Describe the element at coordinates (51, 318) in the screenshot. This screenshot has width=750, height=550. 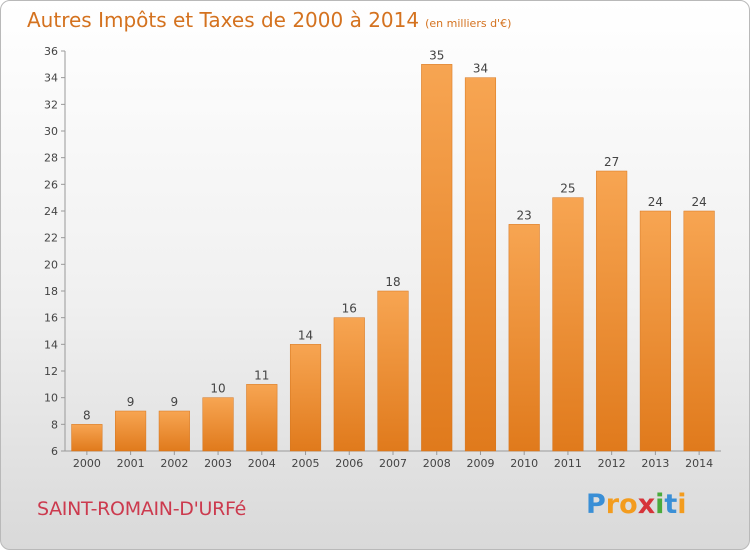
I see `y-tick-label: 16` at that location.